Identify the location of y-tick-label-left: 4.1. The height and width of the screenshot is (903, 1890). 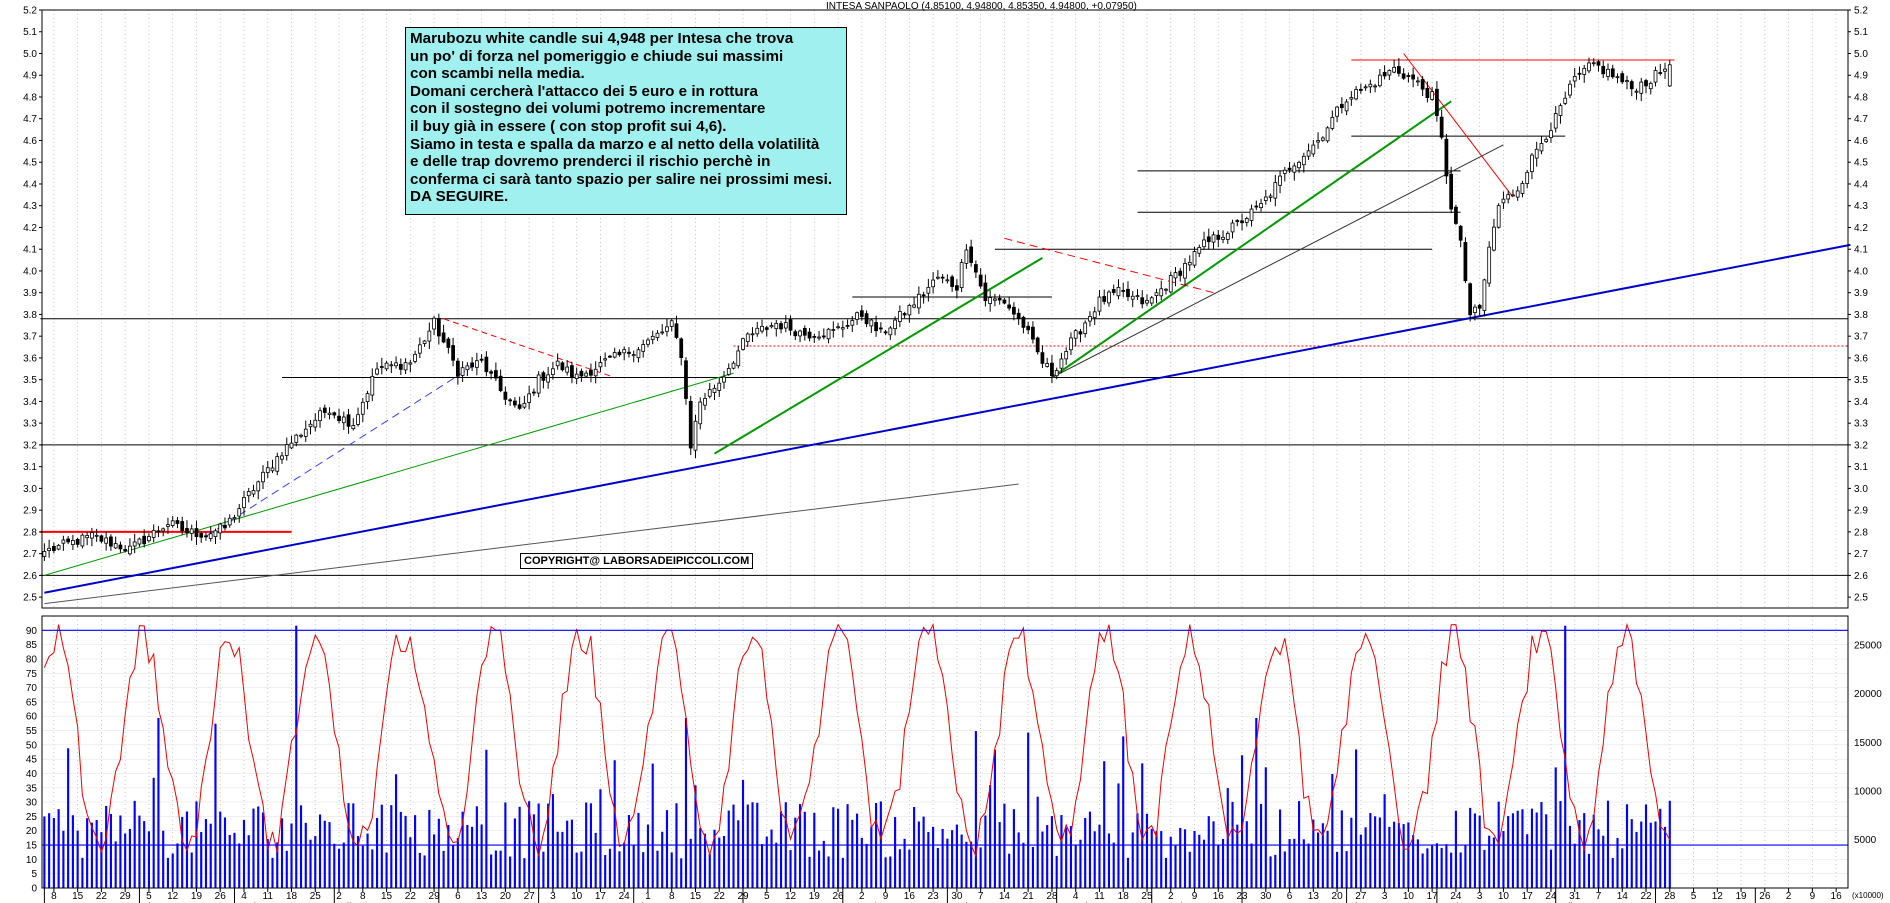
(30, 250).